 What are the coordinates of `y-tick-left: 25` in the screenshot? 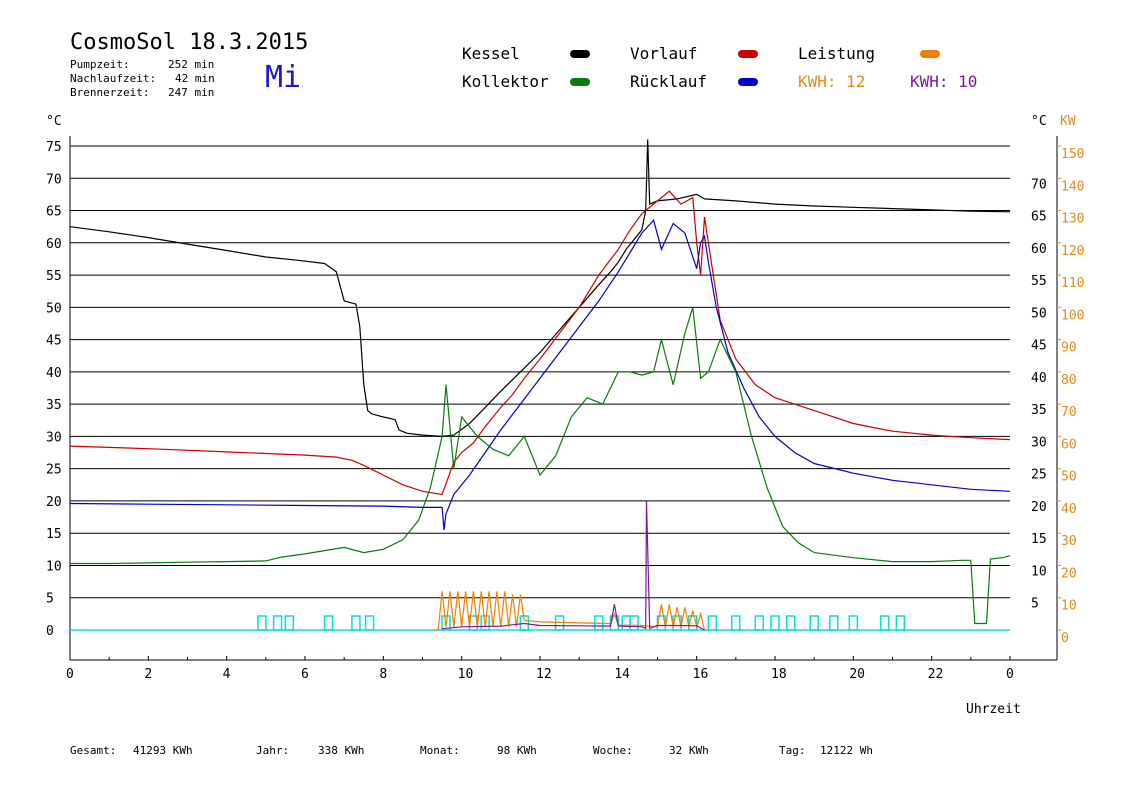 It's located at (54, 470).